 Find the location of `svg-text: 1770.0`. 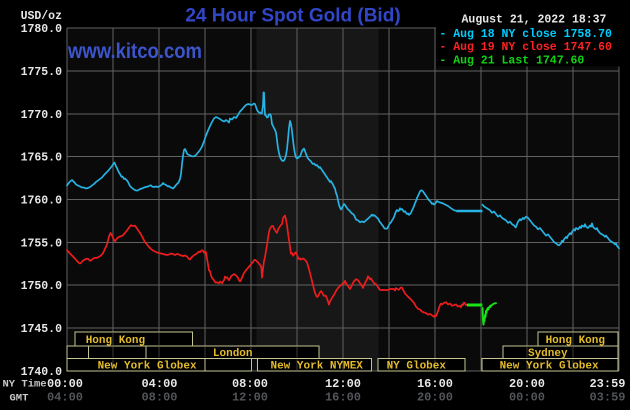

svg-text: 1770.0 is located at coordinates (42, 115).